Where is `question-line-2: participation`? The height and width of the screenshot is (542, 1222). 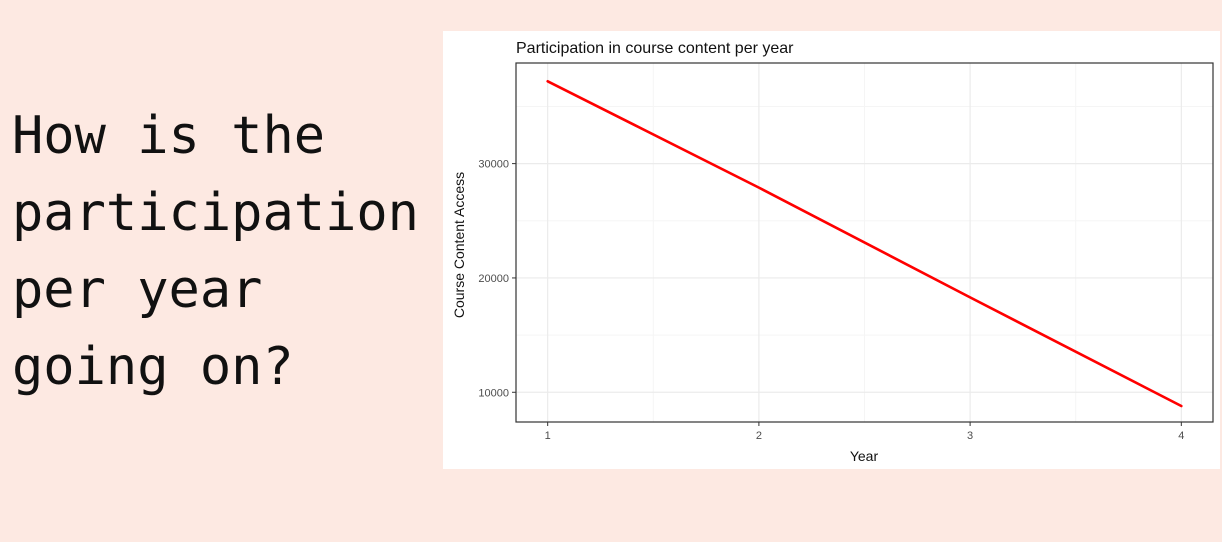 question-line-2: participation is located at coordinates (215, 213).